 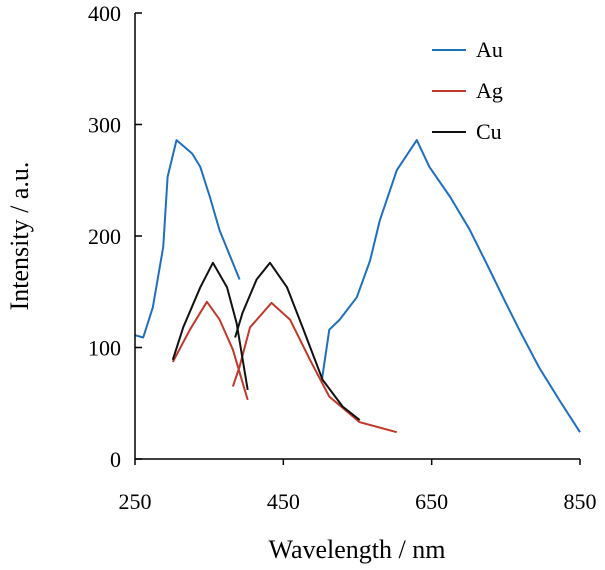 I want to click on x-tick-label: 650, so click(x=431, y=501).